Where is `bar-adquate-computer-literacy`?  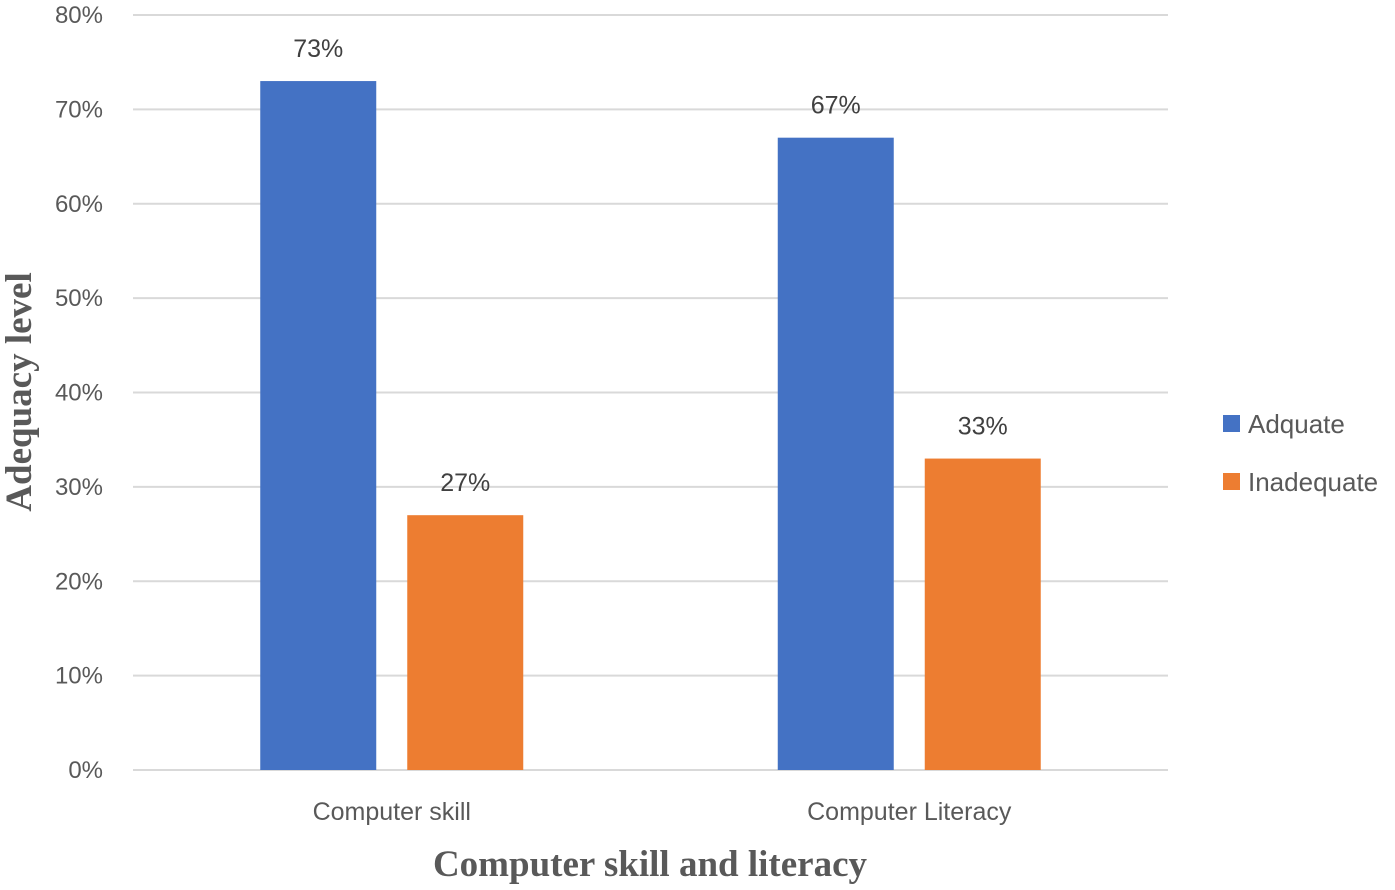
bar-adquate-computer-literacy is located at coordinates (835, 453).